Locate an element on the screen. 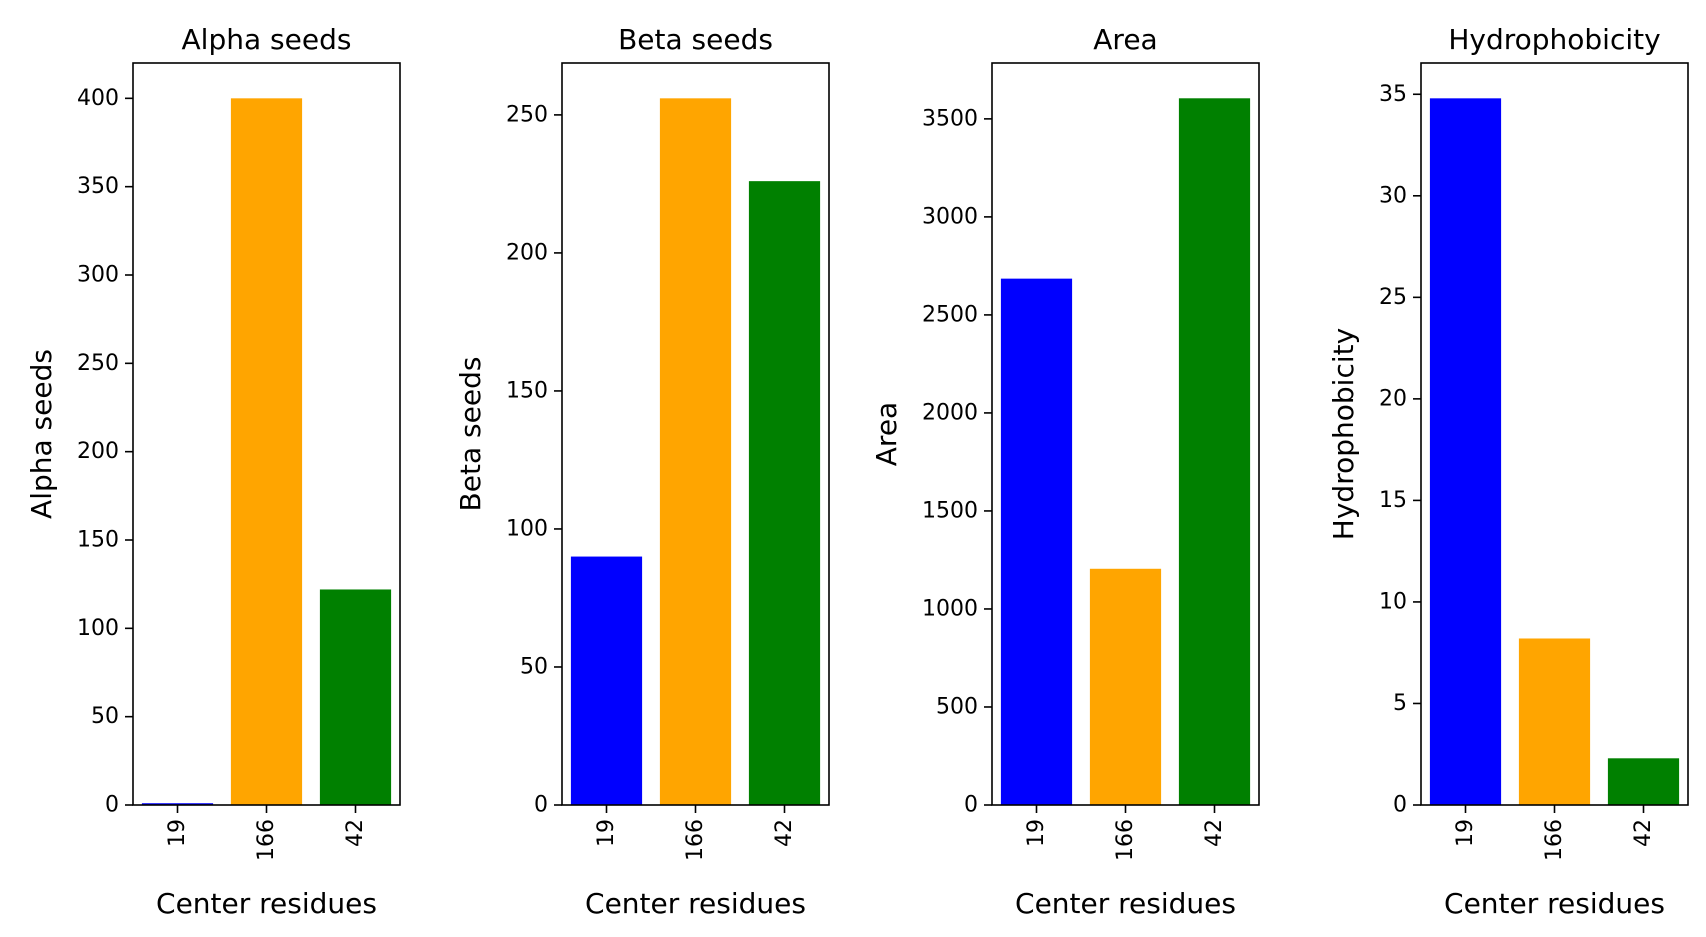  y-tick-label: 30 is located at coordinates (1393, 195).